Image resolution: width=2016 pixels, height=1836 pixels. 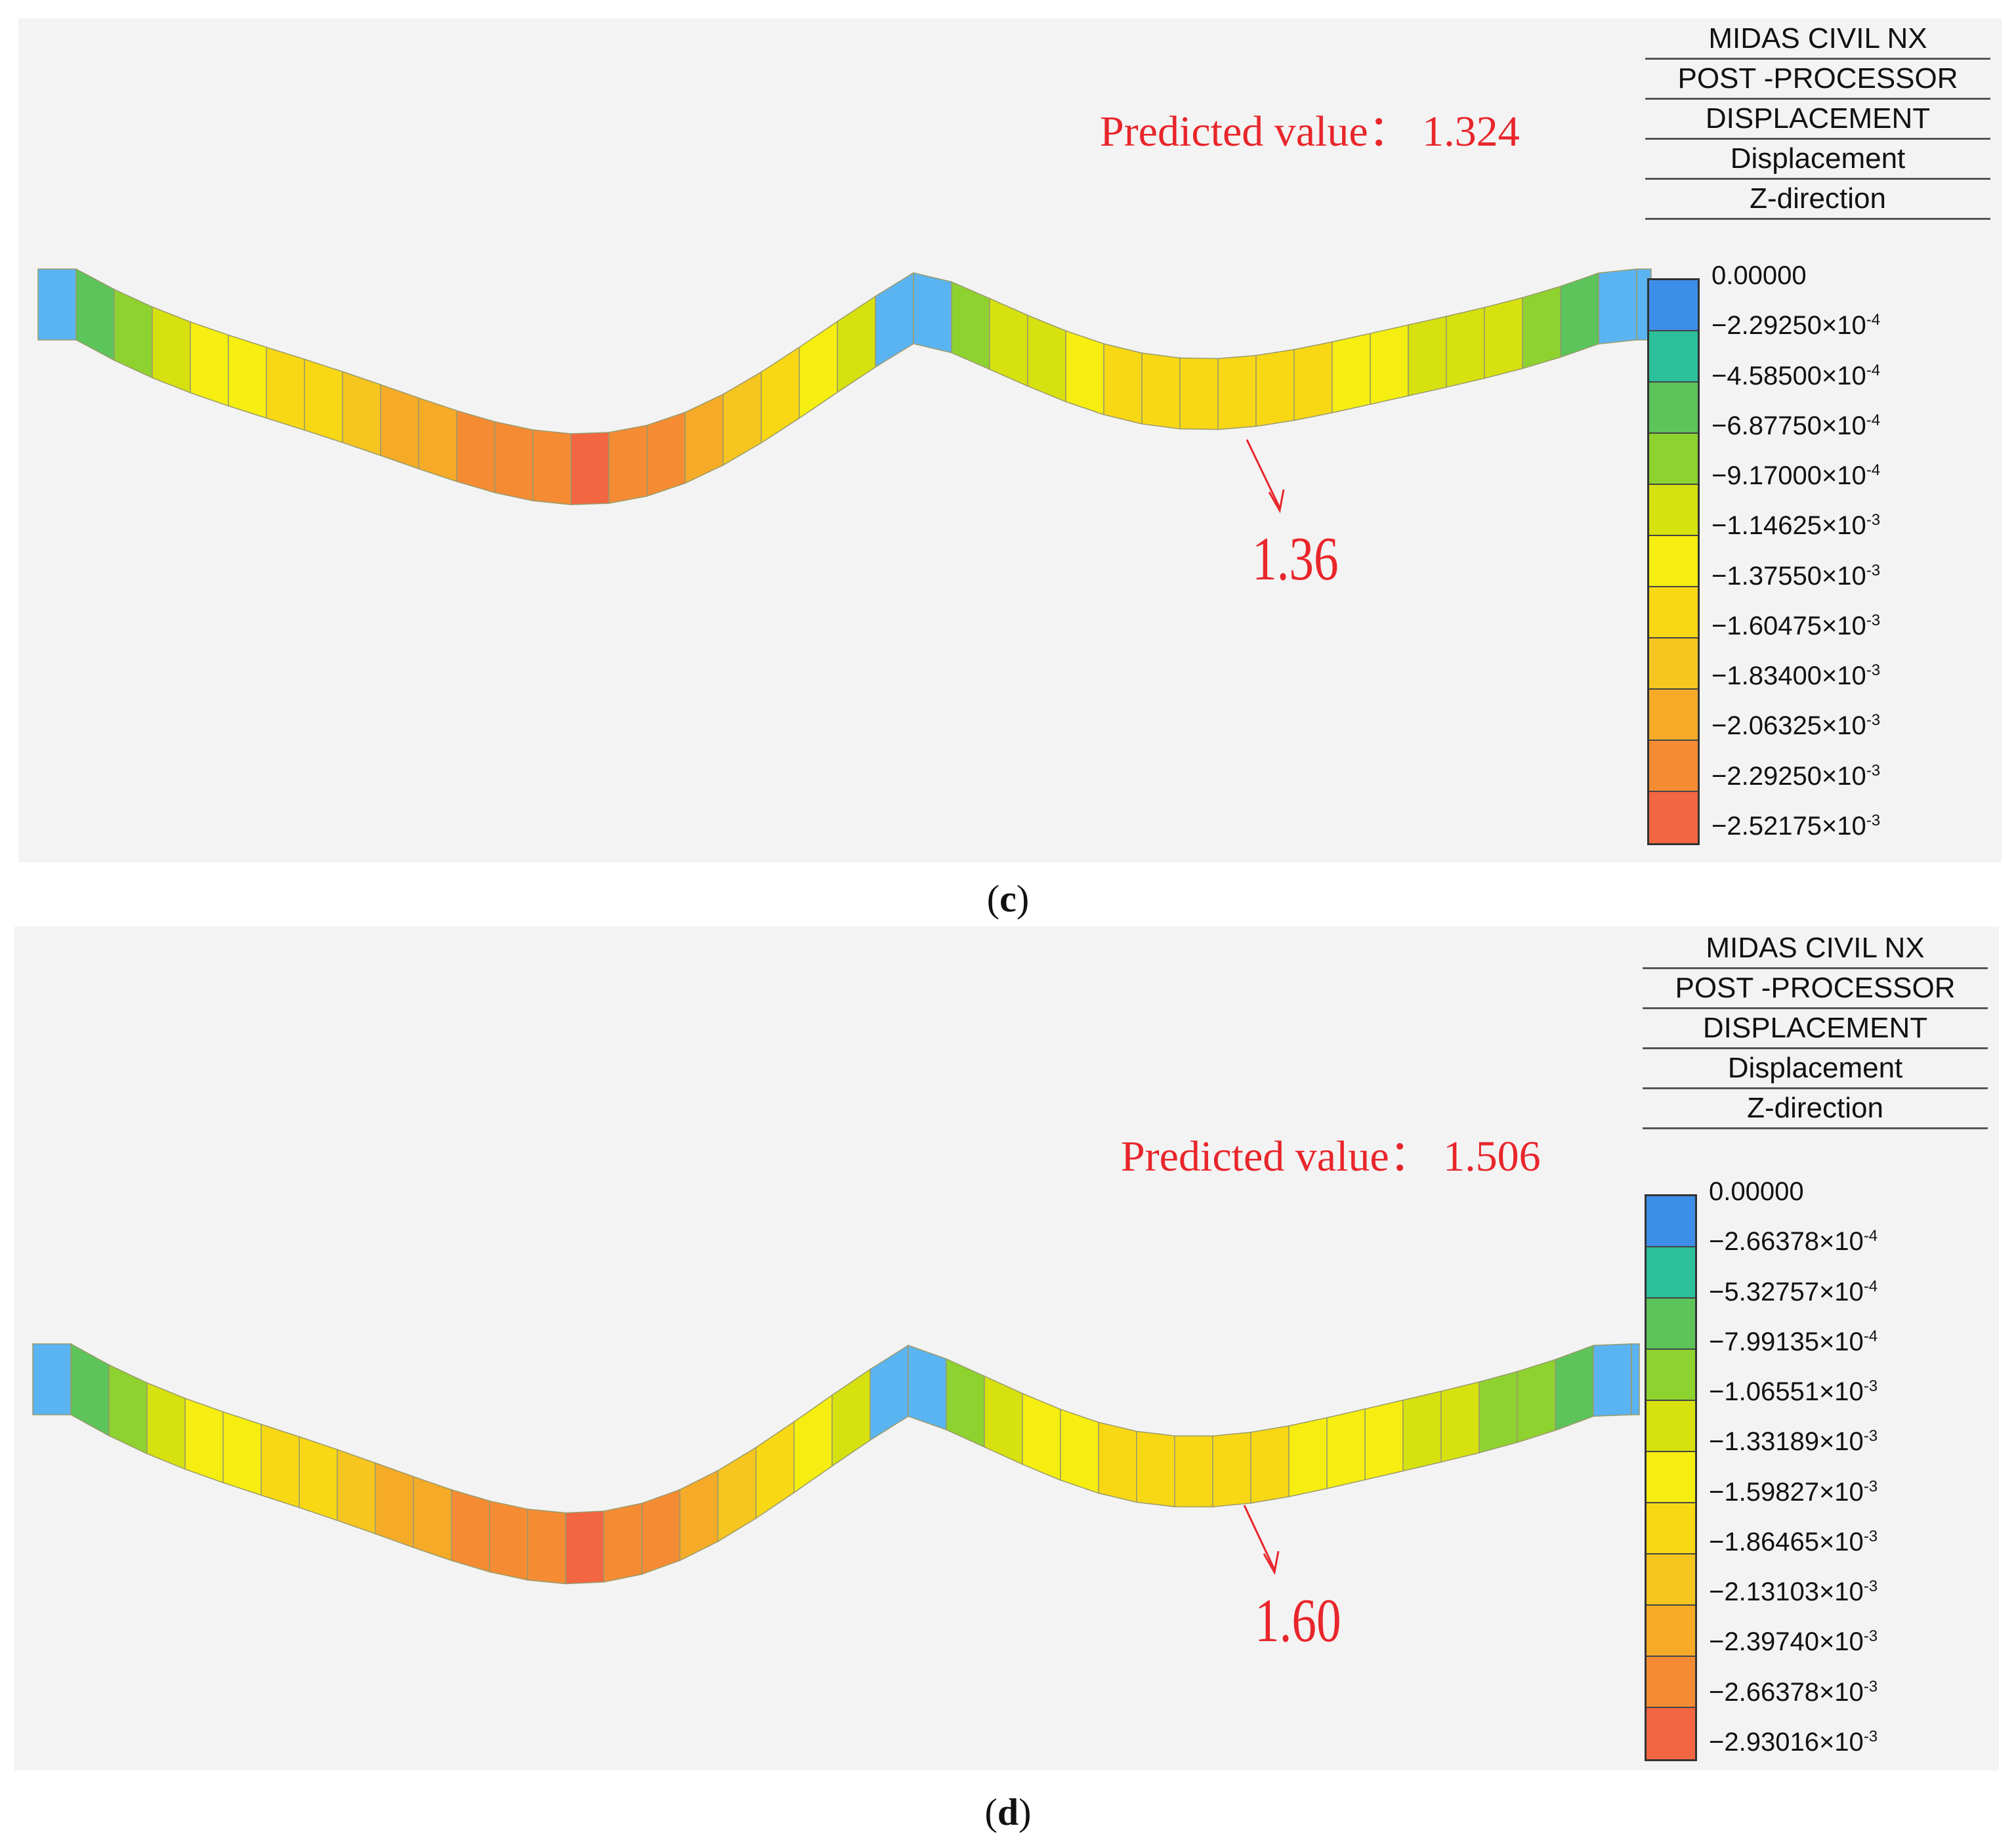 What do you see at coordinates (1817, 200) in the screenshot?
I see `legend-title-direction: Z-direction` at bounding box center [1817, 200].